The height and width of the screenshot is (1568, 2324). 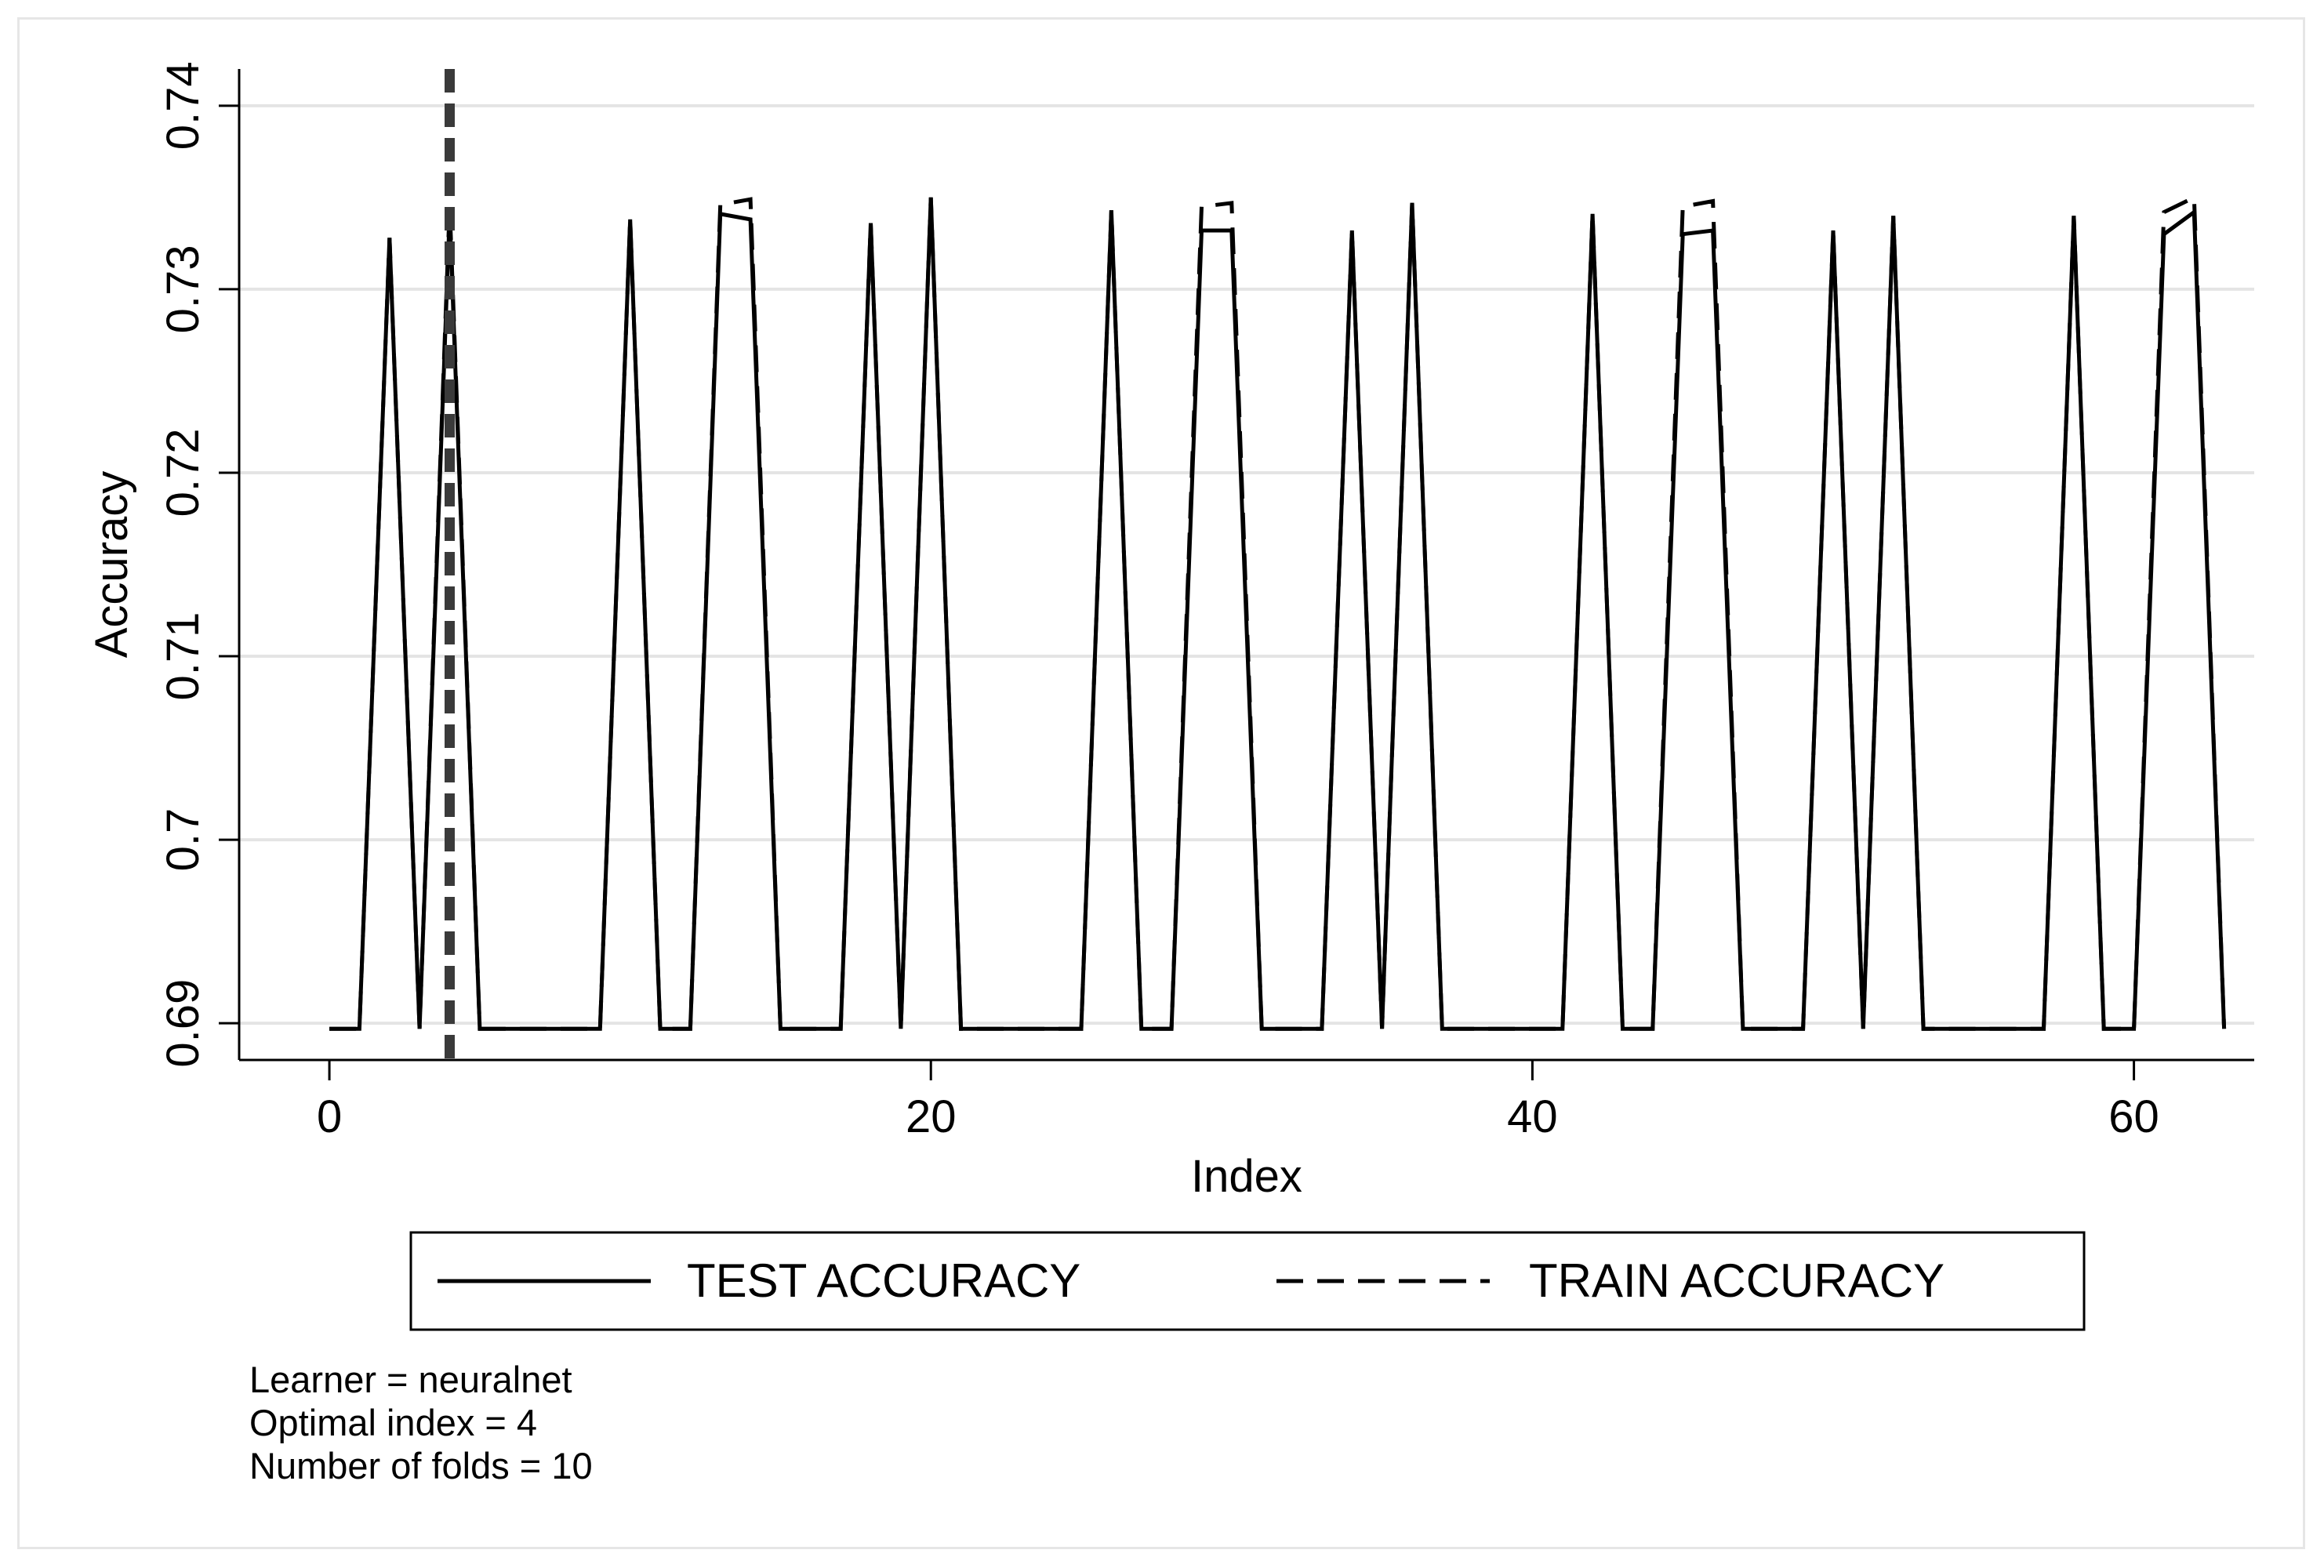 What do you see at coordinates (1737, 1280) in the screenshot?
I see `legend-label-train: TRAIN ACCURACY` at bounding box center [1737, 1280].